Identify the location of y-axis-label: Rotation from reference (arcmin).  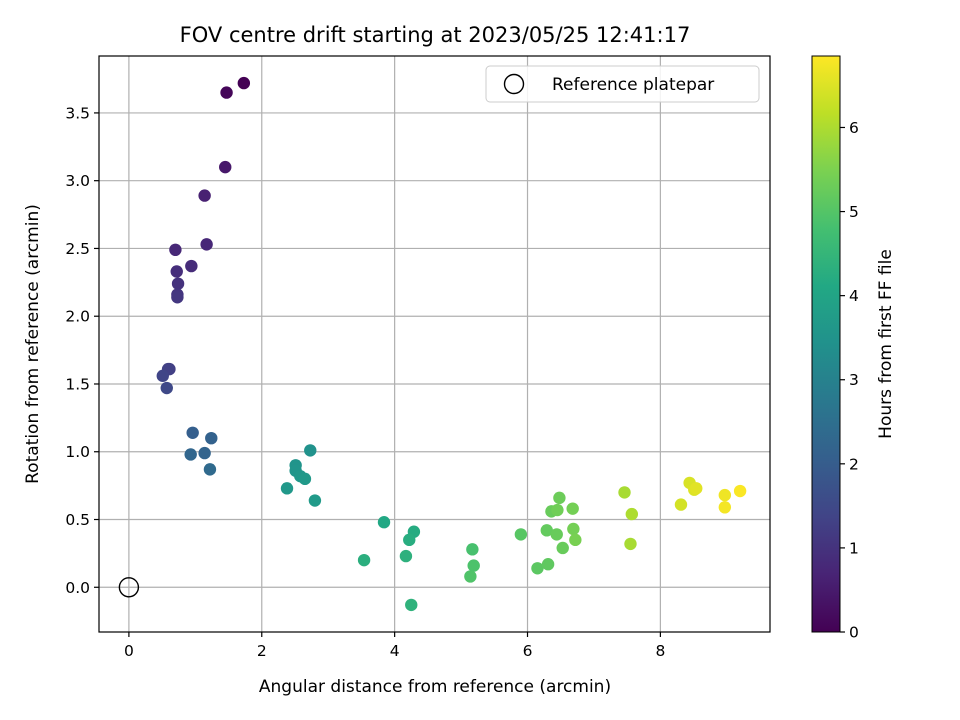
(33, 344).